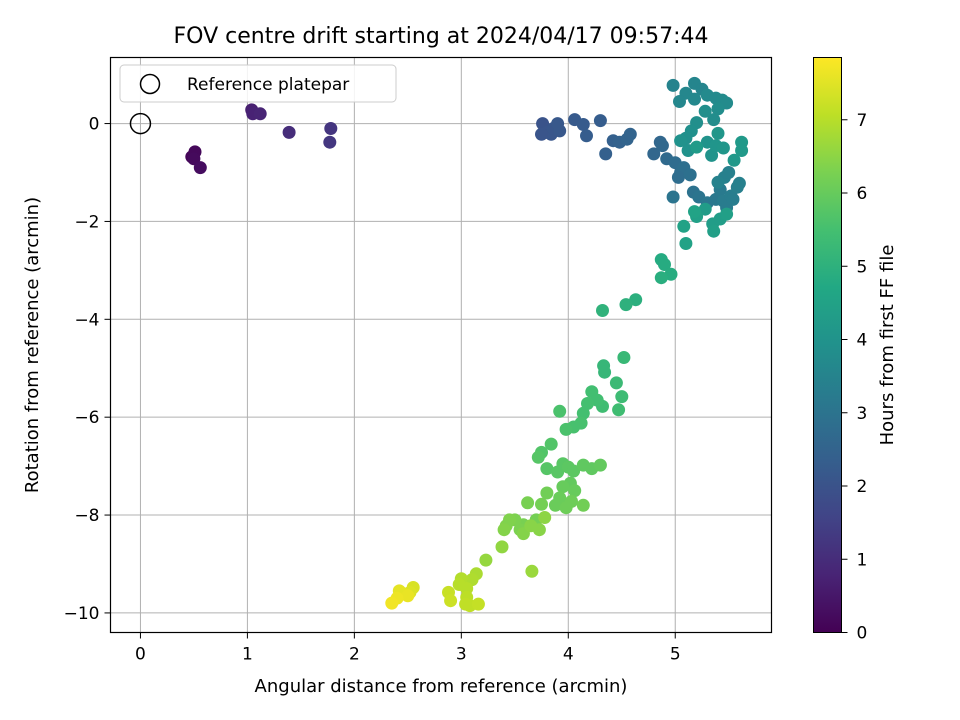  Describe the element at coordinates (258, 83) in the screenshot. I see `legend-box` at that location.